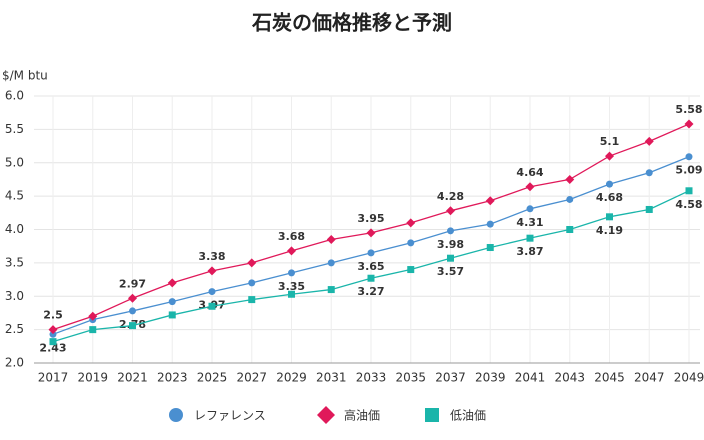 The width and height of the screenshot is (704, 440). What do you see at coordinates (14, 262) in the screenshot?
I see `y-tick-label: 3.5` at bounding box center [14, 262].